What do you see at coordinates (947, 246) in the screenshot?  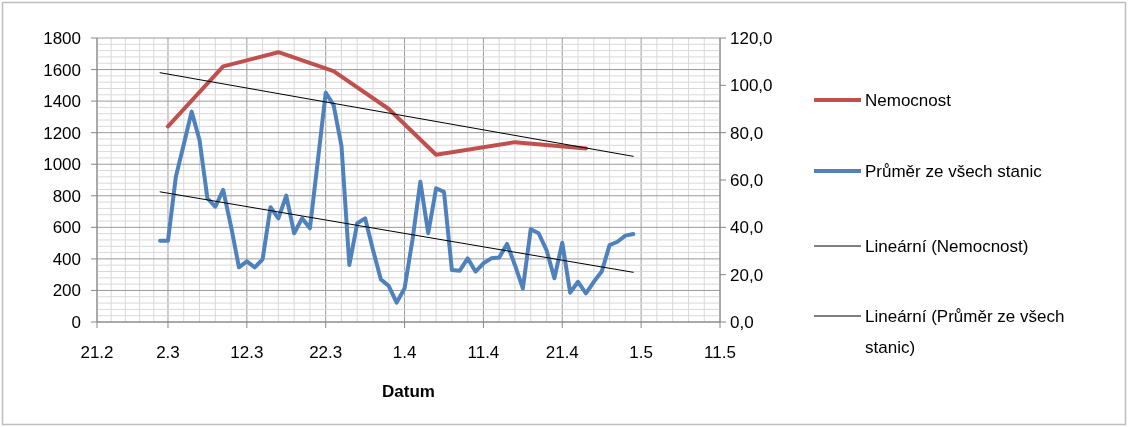 I see `legend-label: Lineární (Nemocnost)` at bounding box center [947, 246].